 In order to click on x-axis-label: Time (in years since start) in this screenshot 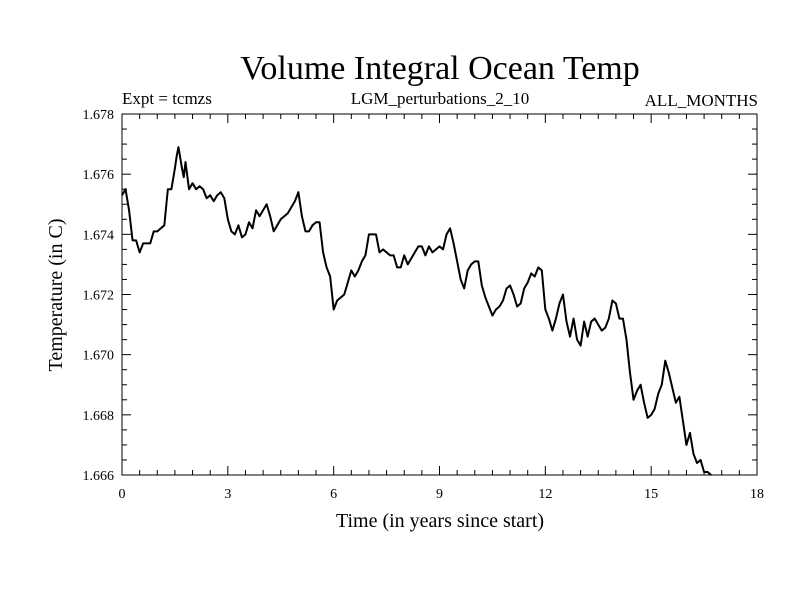, I will do `click(440, 521)`.